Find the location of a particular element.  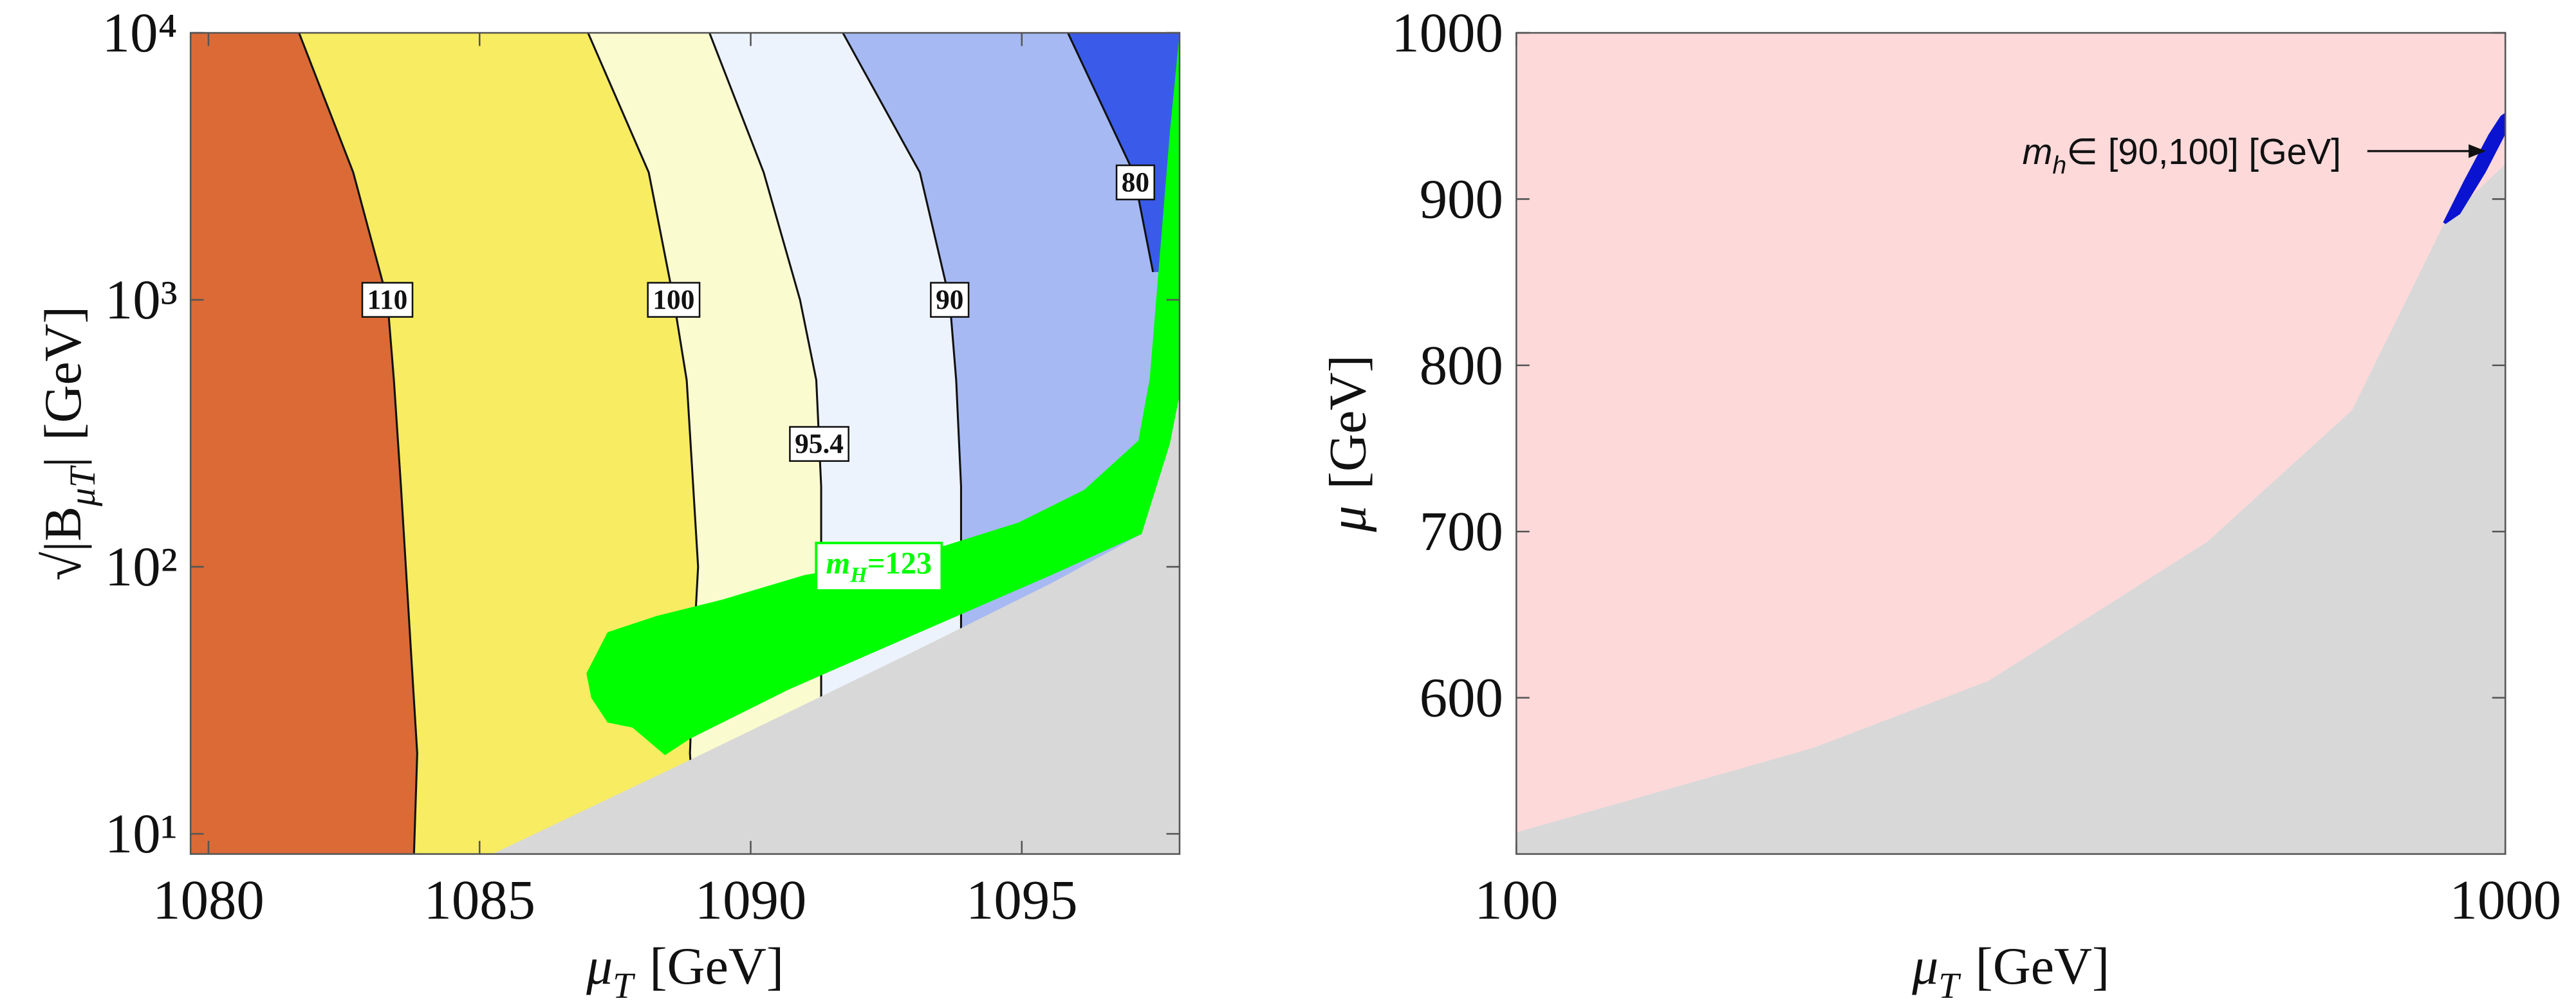

label-part: ∈ [90,100] [GeV] is located at coordinates (2203, 151).